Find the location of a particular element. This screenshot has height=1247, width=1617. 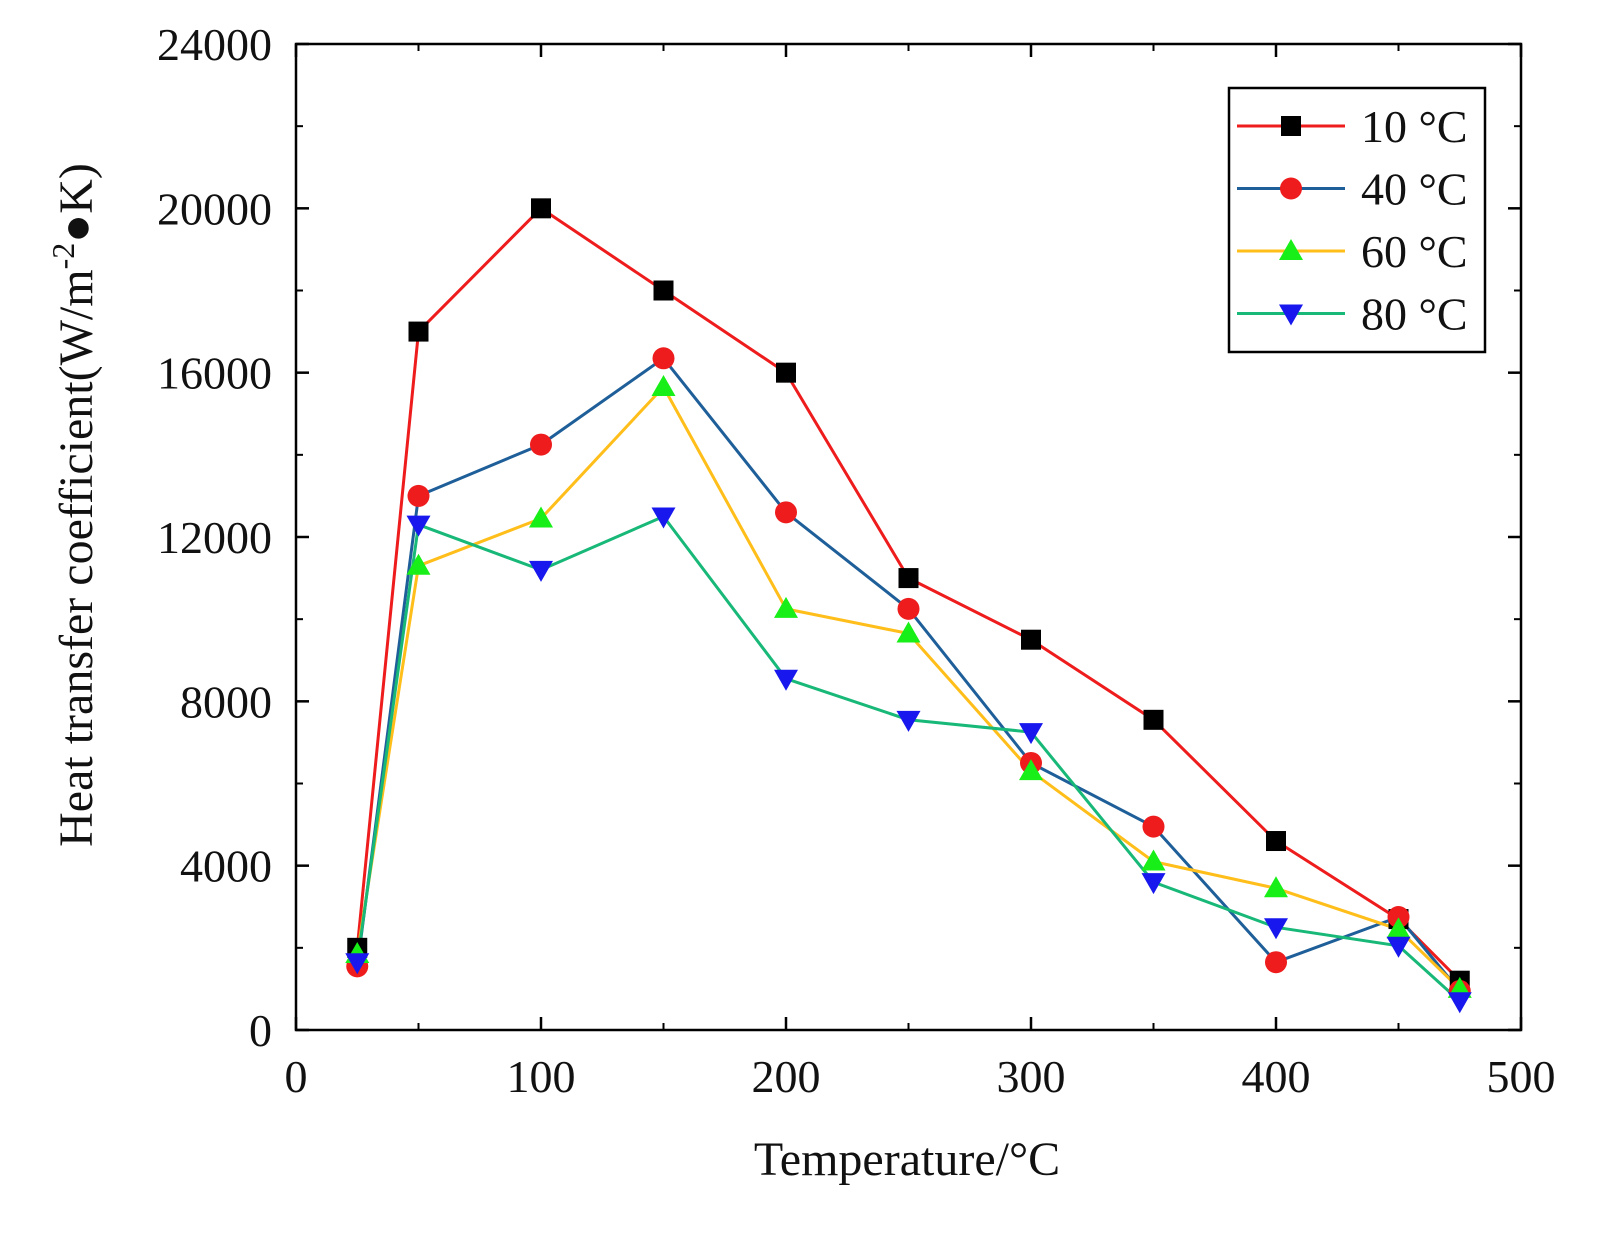

x-tick-label: 200 is located at coordinates (786, 1076).